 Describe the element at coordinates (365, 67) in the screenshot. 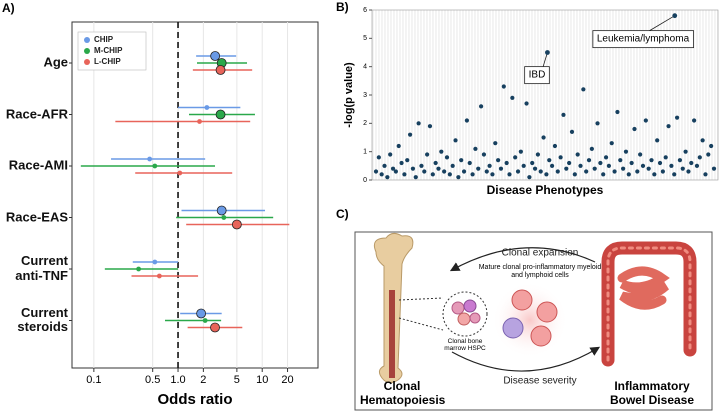

I see `y-tick-label: 4` at that location.